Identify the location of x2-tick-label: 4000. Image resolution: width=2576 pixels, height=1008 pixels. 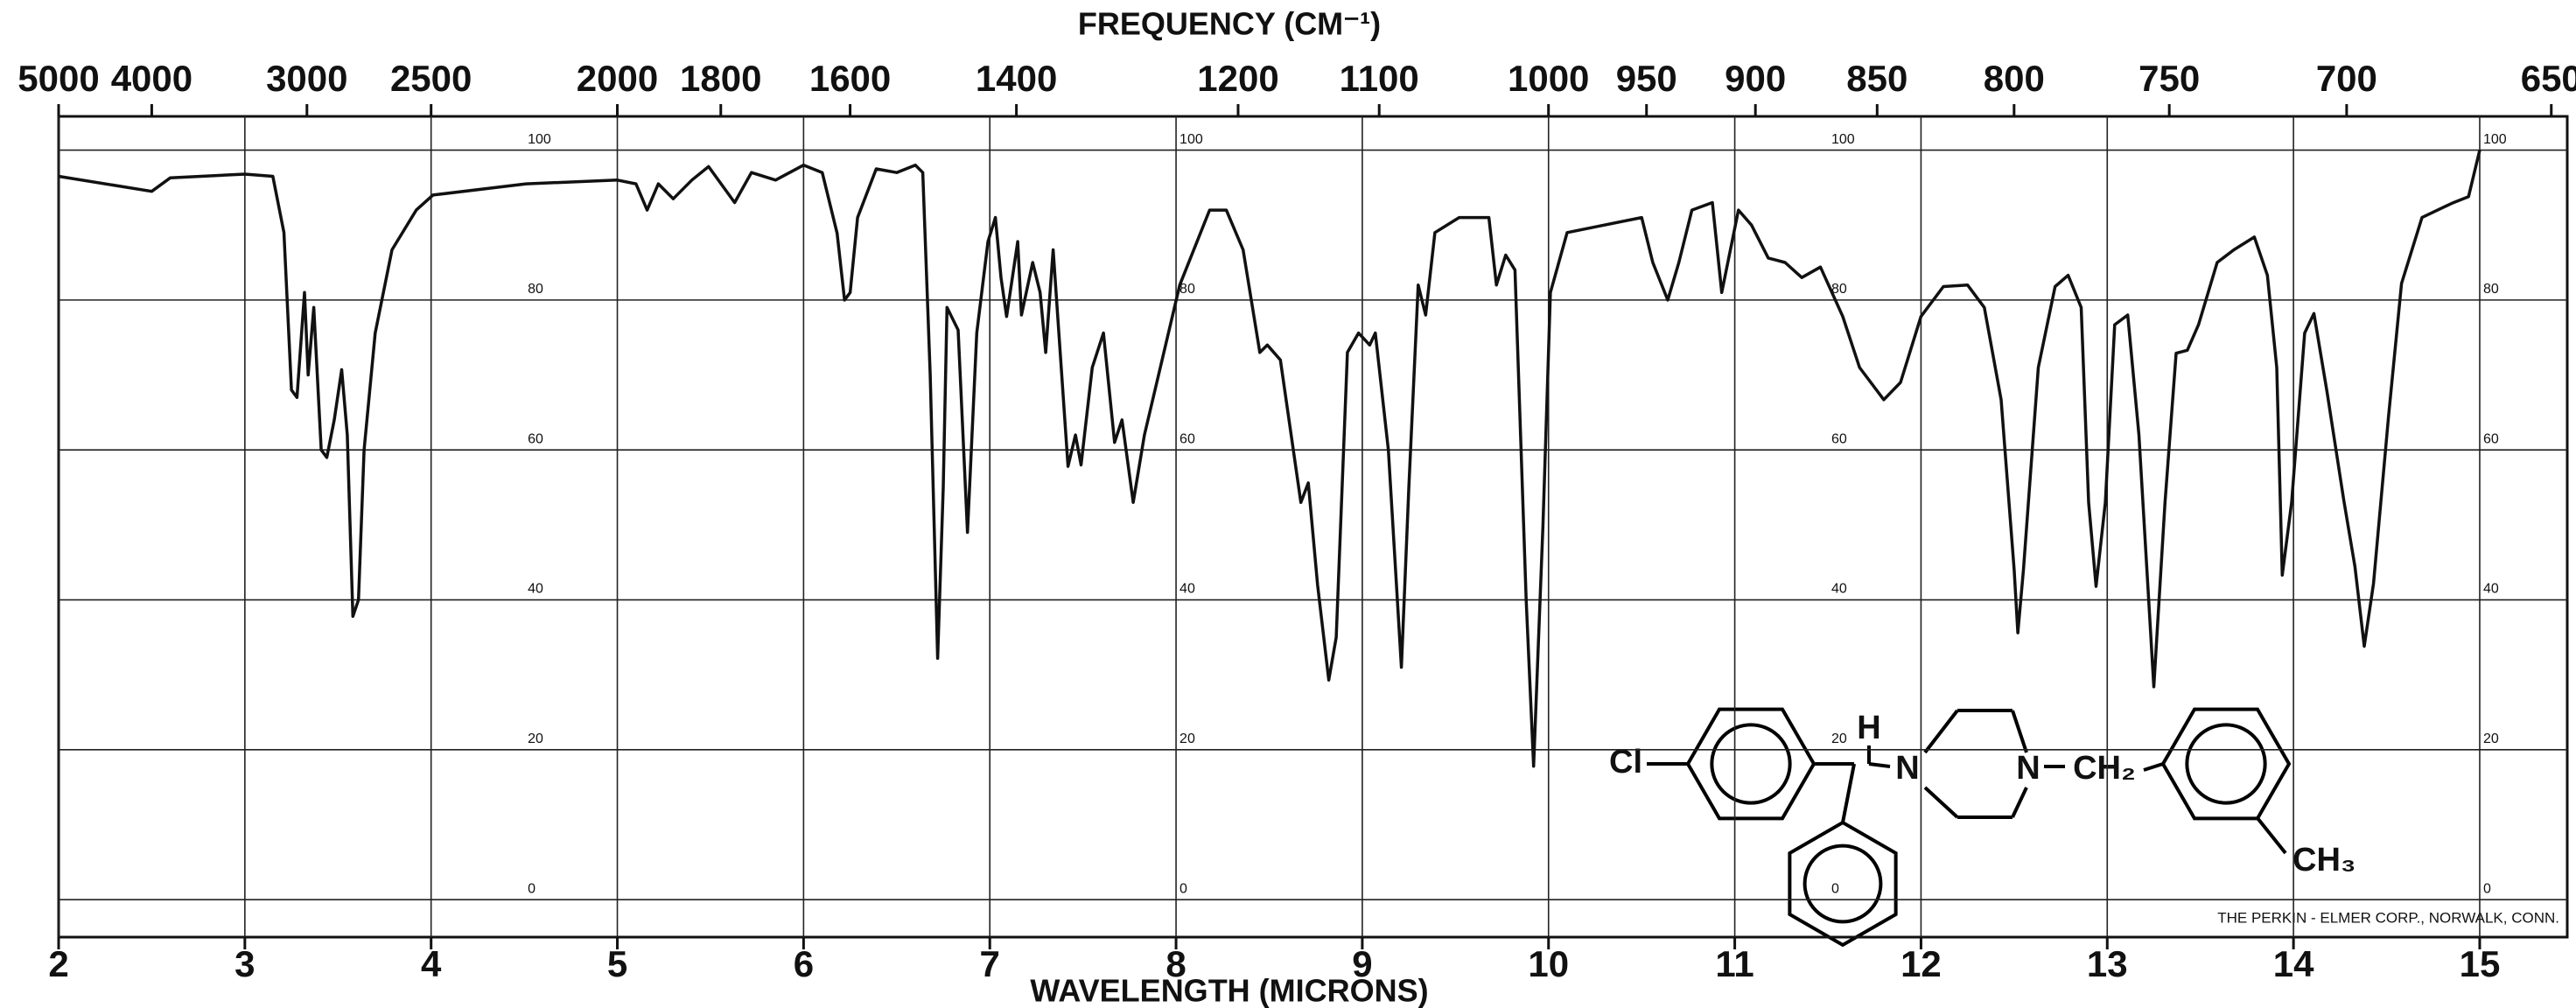
(151, 78).